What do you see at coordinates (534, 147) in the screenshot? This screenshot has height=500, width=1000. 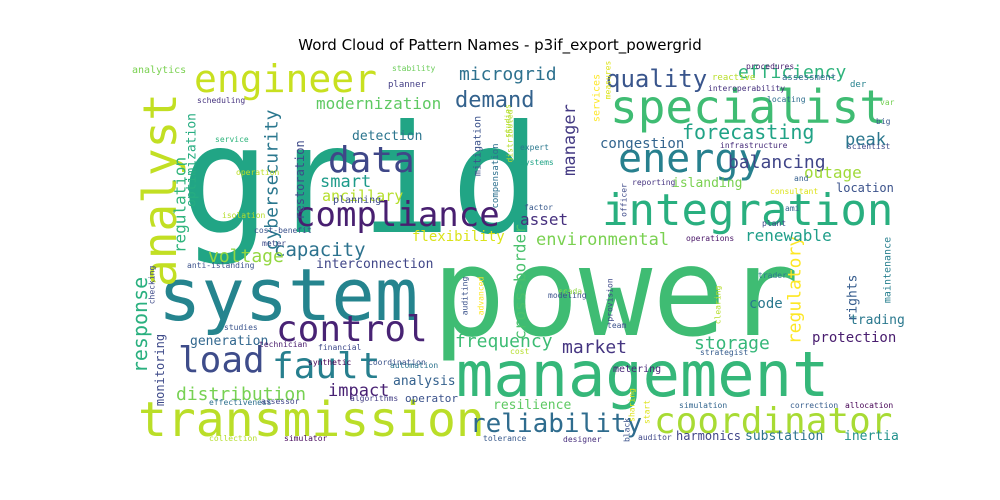 I see `word-expert: expert` at bounding box center [534, 147].